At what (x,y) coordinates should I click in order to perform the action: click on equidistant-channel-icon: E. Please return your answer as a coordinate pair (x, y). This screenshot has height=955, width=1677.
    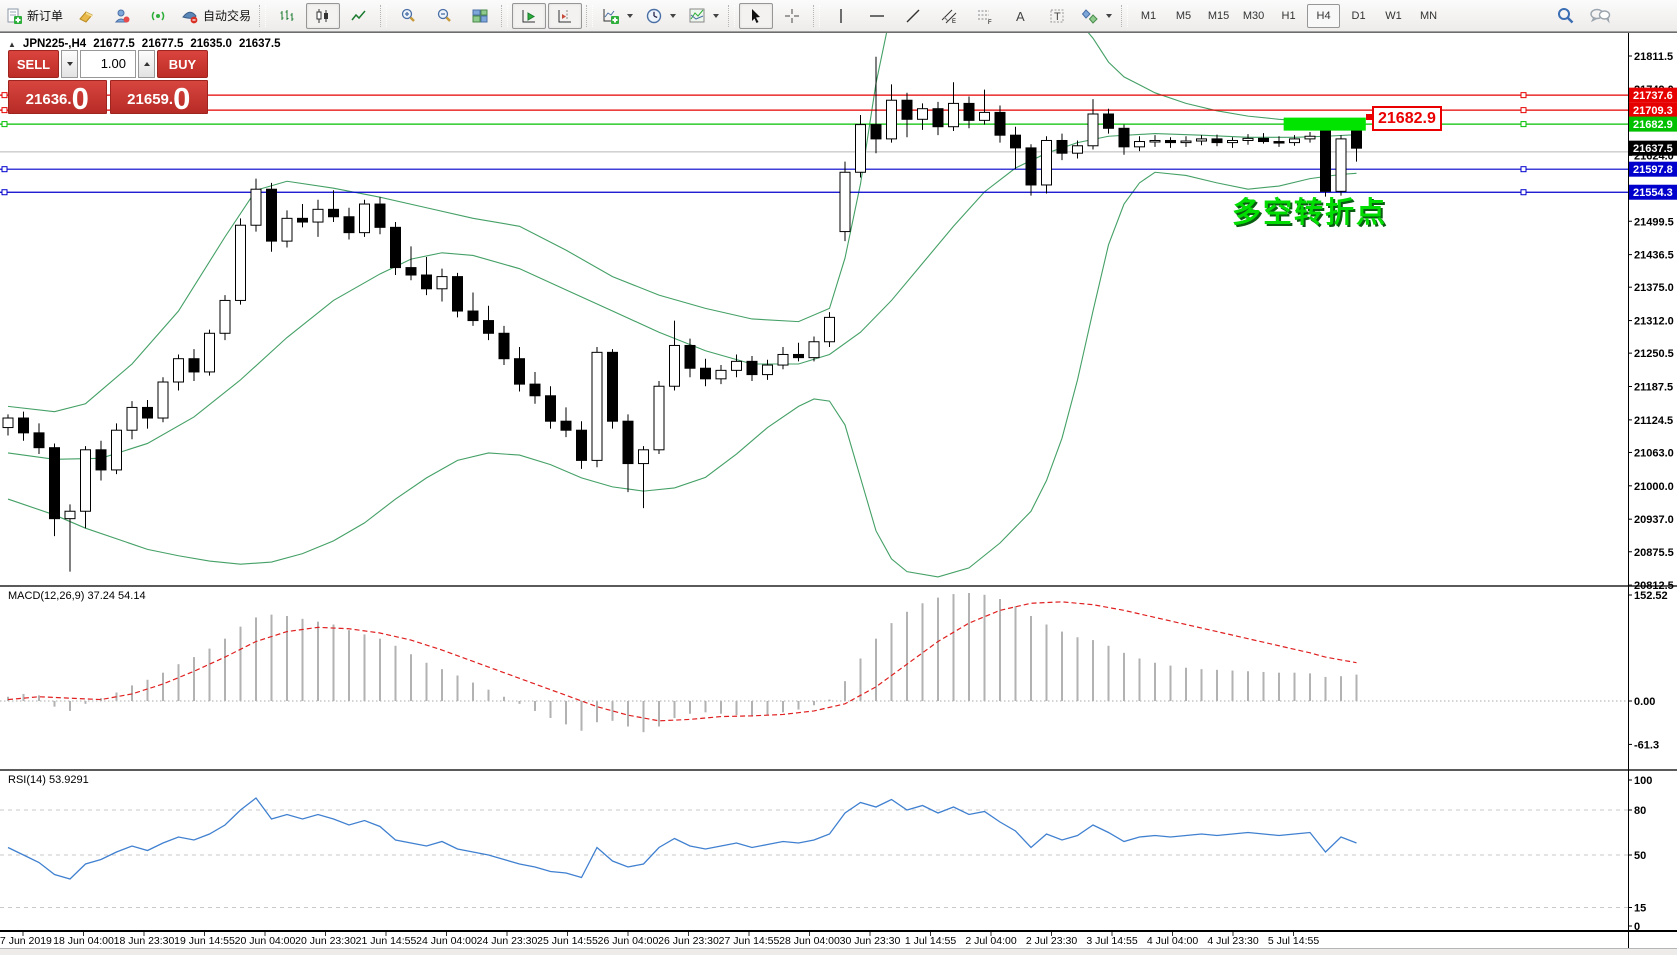
    Looking at the image, I should click on (949, 16).